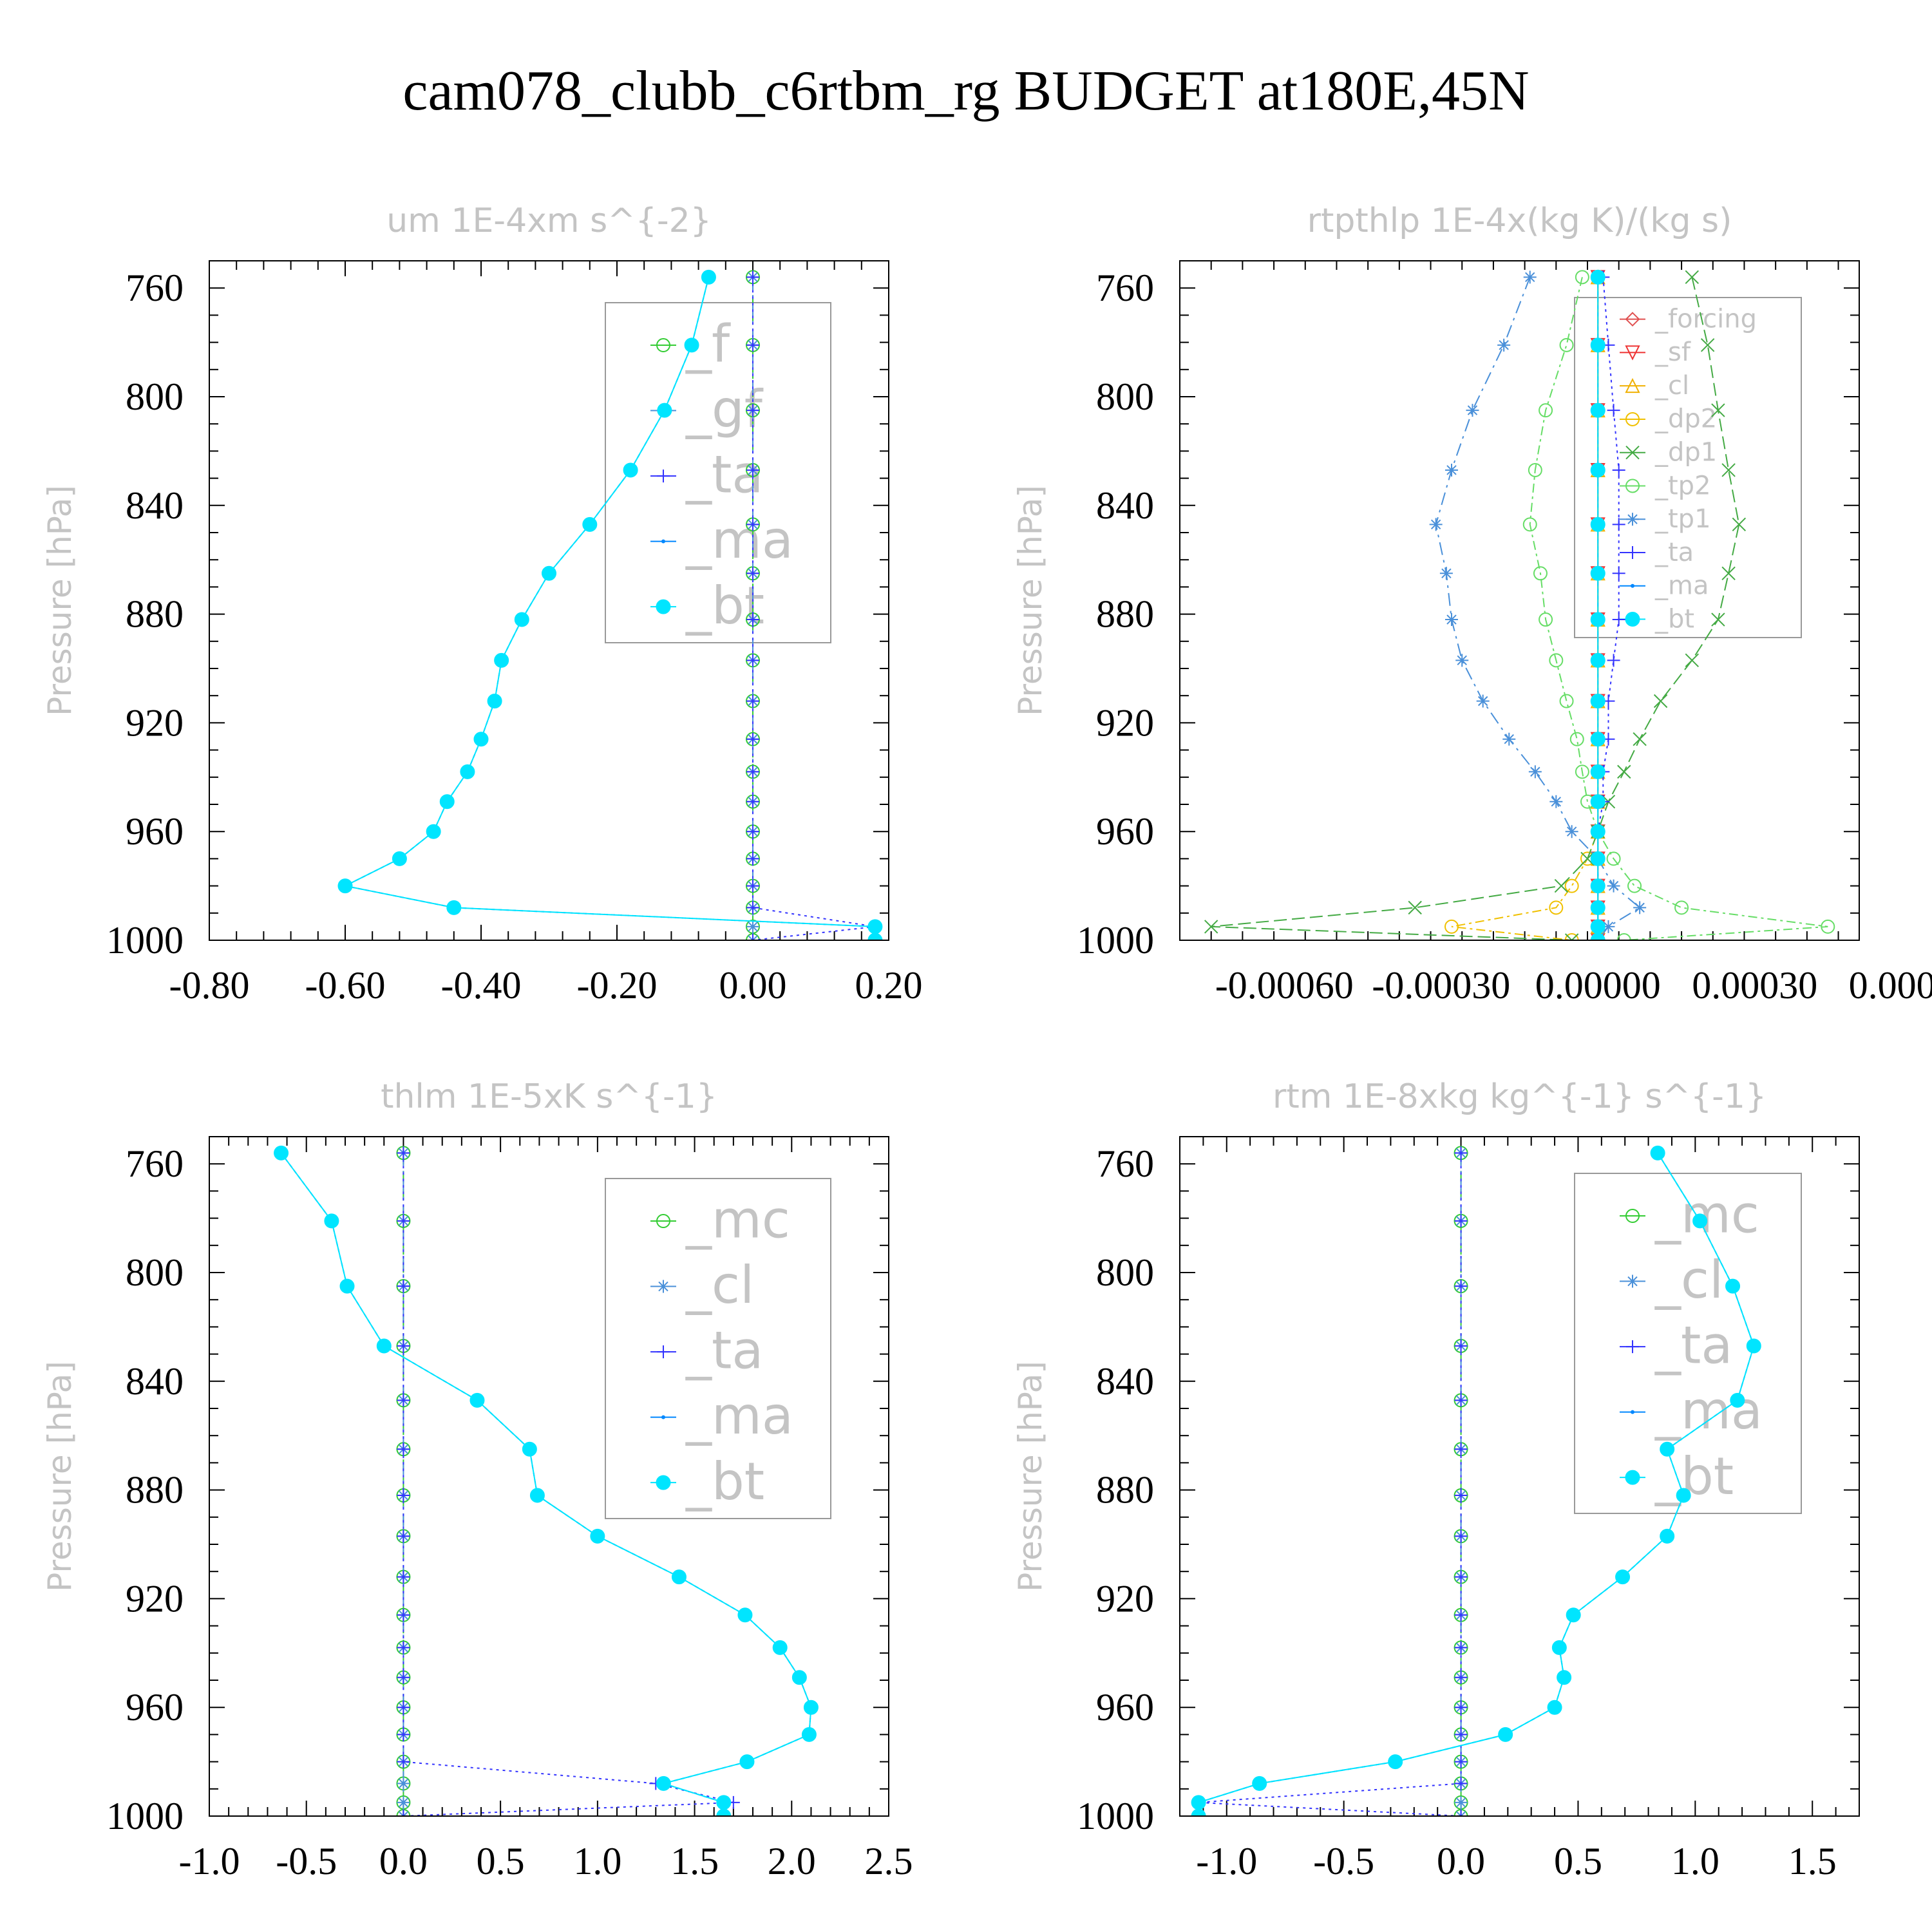 The image size is (1932, 1932). I want to click on series_bt, so click(1597, 604).